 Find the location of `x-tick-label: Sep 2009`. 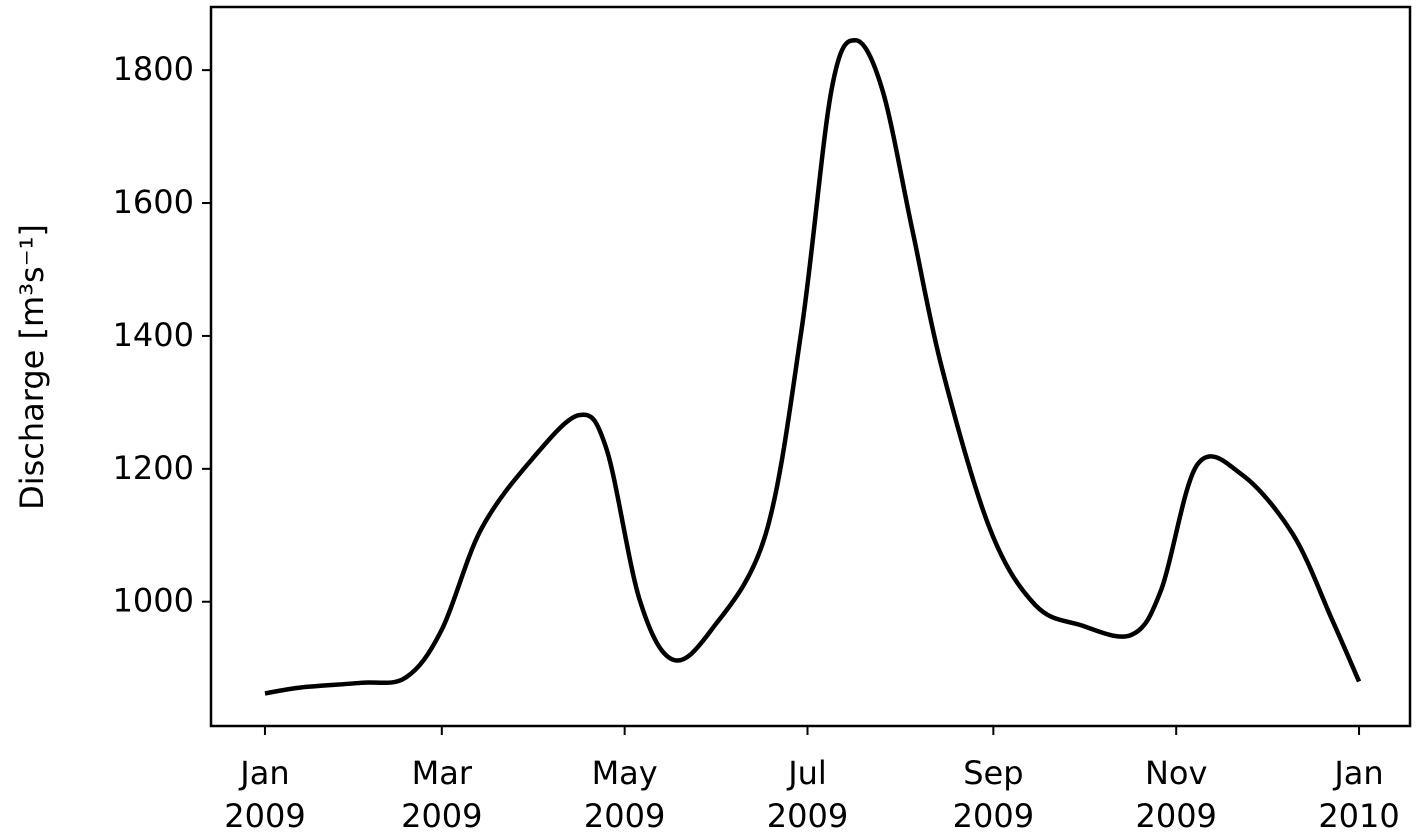

x-tick-label: Sep 2009 is located at coordinates (993, 794).